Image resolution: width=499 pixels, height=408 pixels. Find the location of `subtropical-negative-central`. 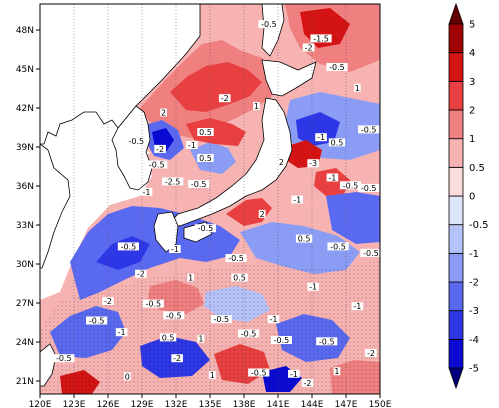

subtropical-negative-central is located at coordinates (300, 248).